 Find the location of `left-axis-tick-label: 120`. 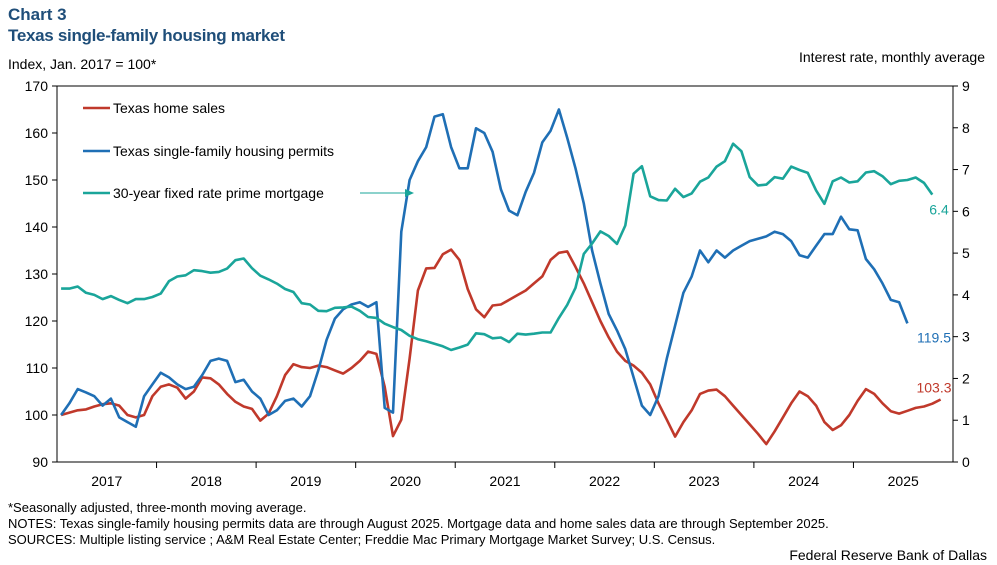

left-axis-tick-label: 120 is located at coordinates (37, 321).